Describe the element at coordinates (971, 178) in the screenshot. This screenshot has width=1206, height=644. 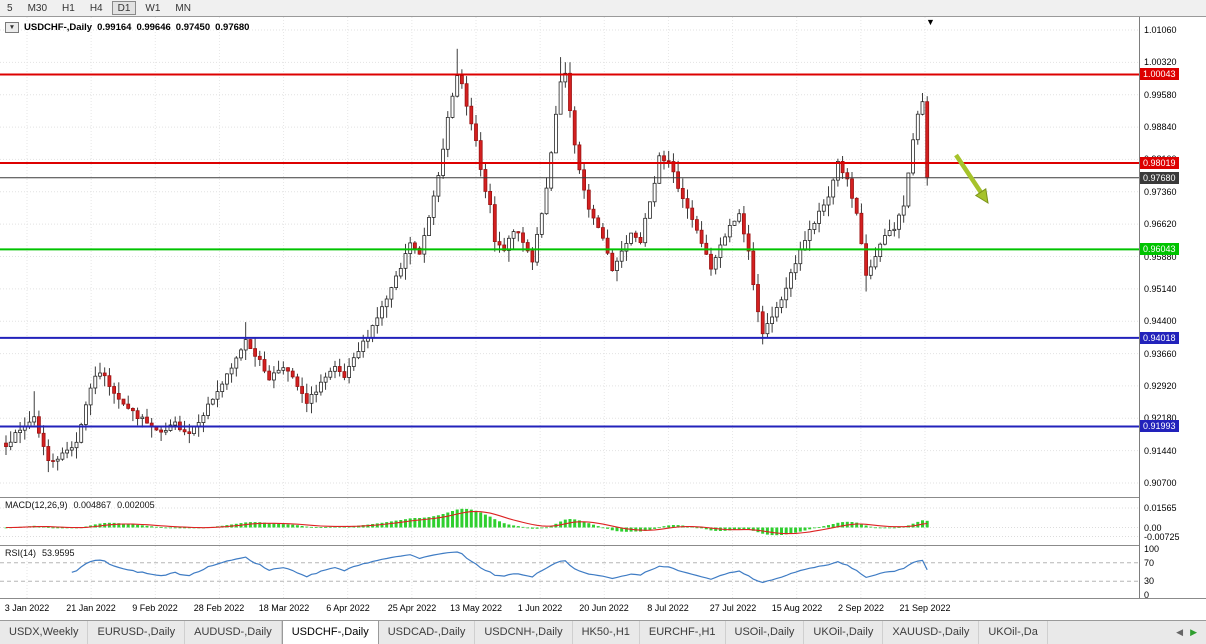
I see `arrow-annotation` at that location.